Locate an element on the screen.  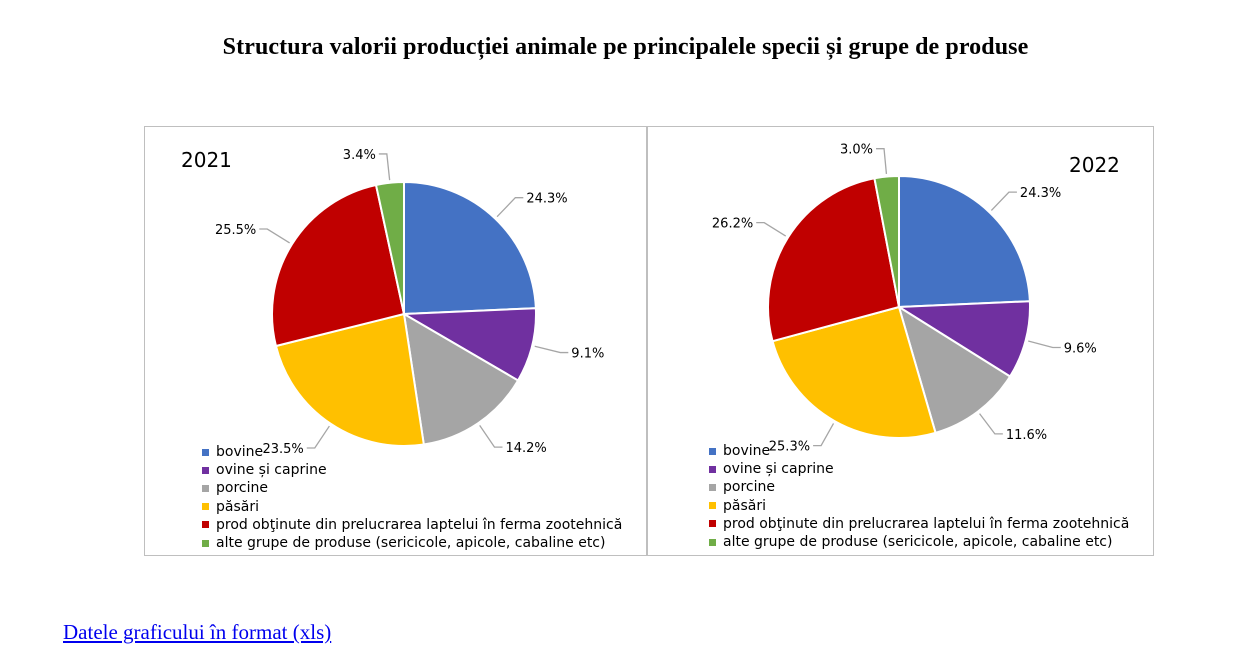
data-label: 14.2% is located at coordinates (525, 448).